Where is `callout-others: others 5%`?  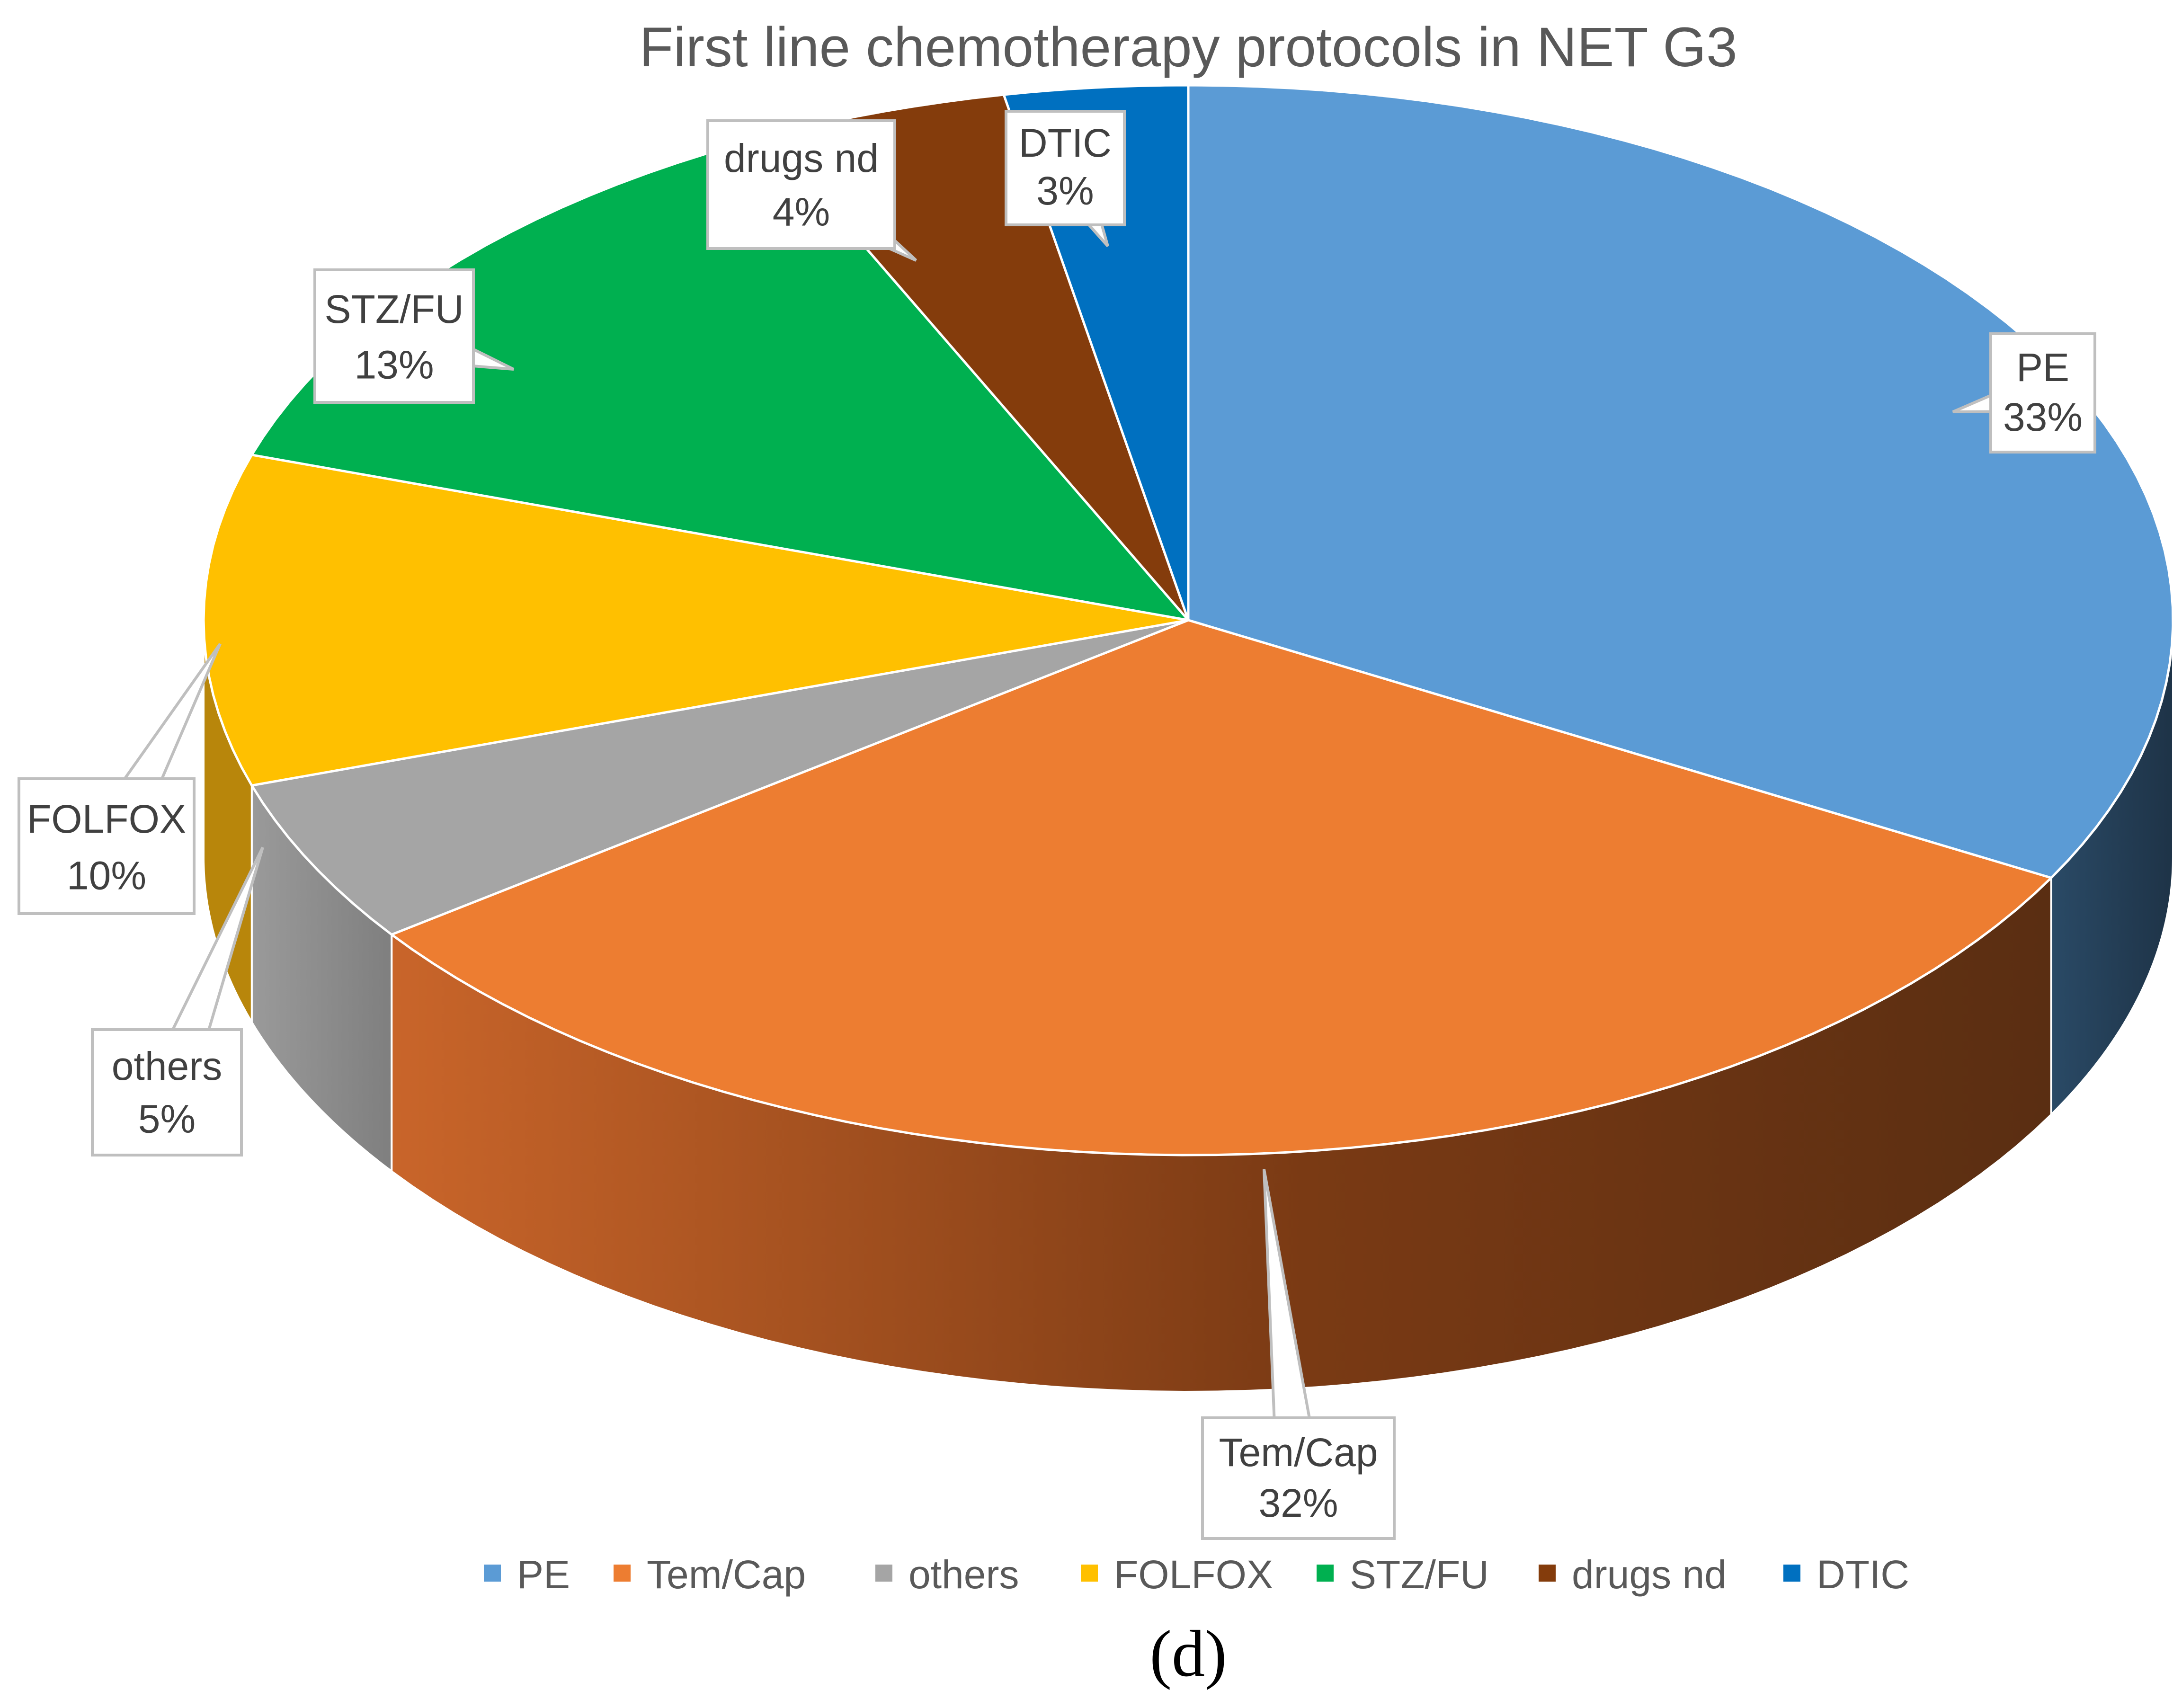 callout-others: others 5% is located at coordinates (178, 1001).